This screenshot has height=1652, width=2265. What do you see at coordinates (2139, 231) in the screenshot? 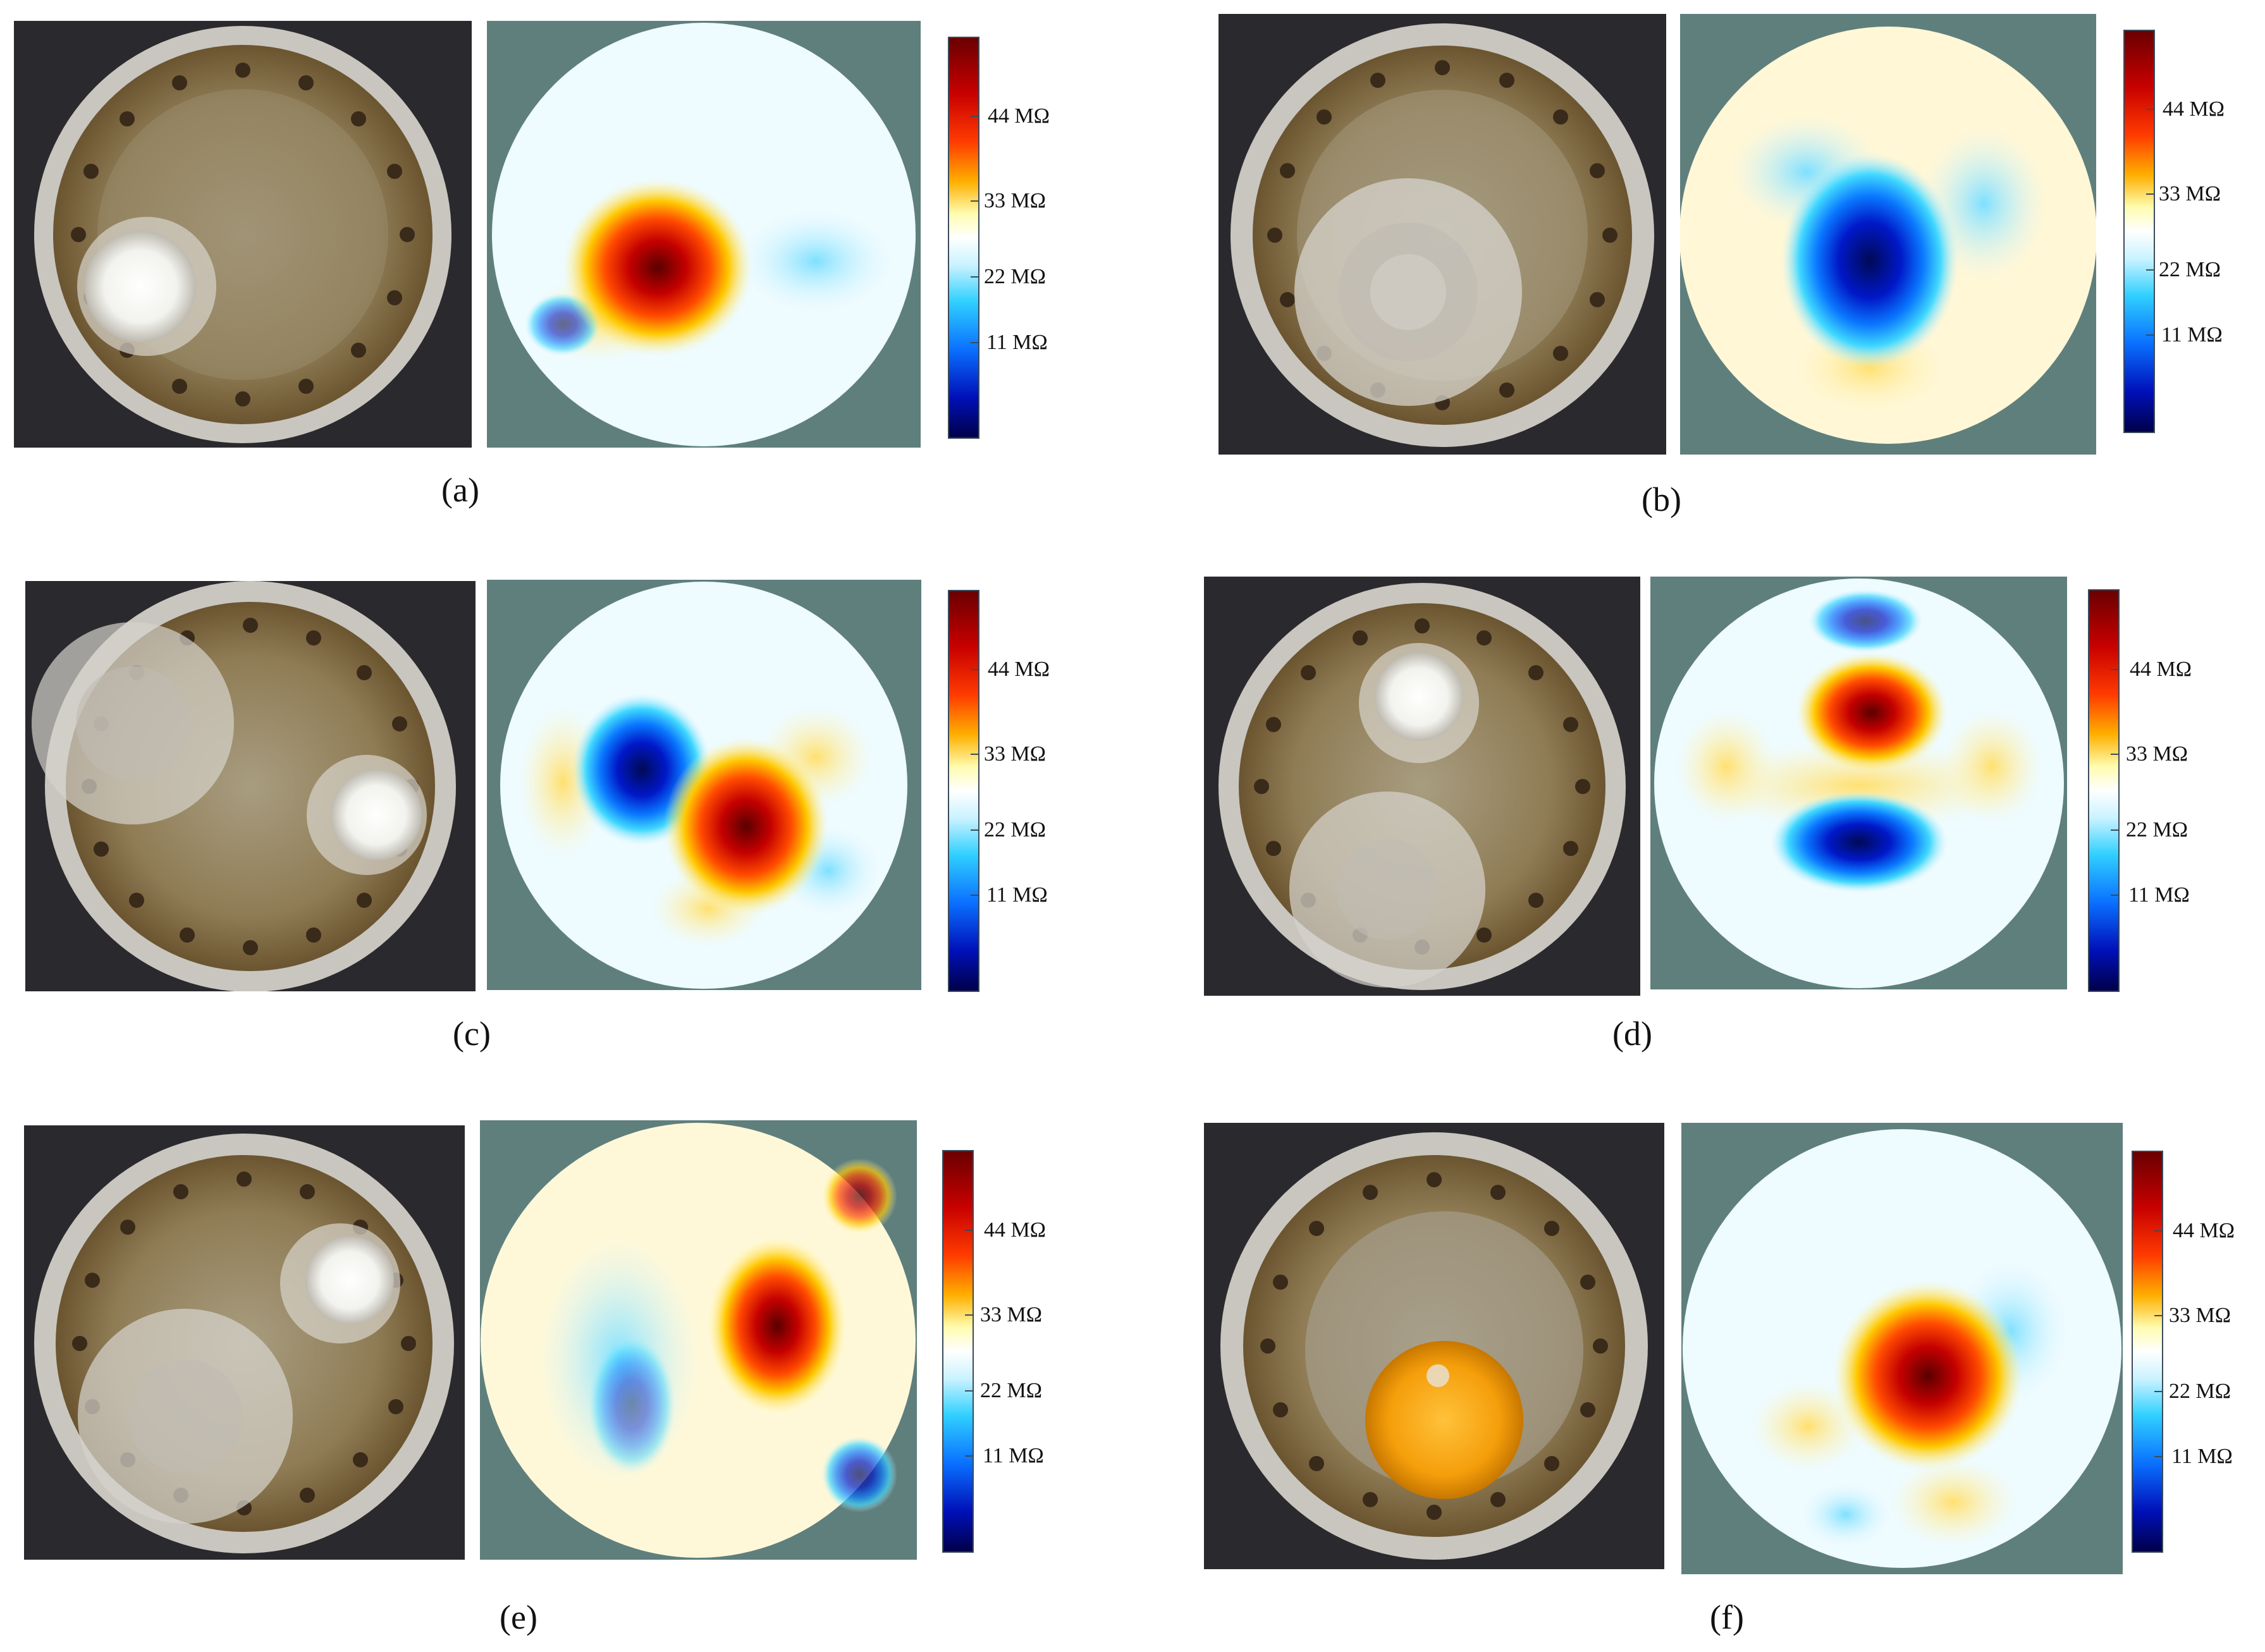
I see `panel-b-colorbar` at bounding box center [2139, 231].